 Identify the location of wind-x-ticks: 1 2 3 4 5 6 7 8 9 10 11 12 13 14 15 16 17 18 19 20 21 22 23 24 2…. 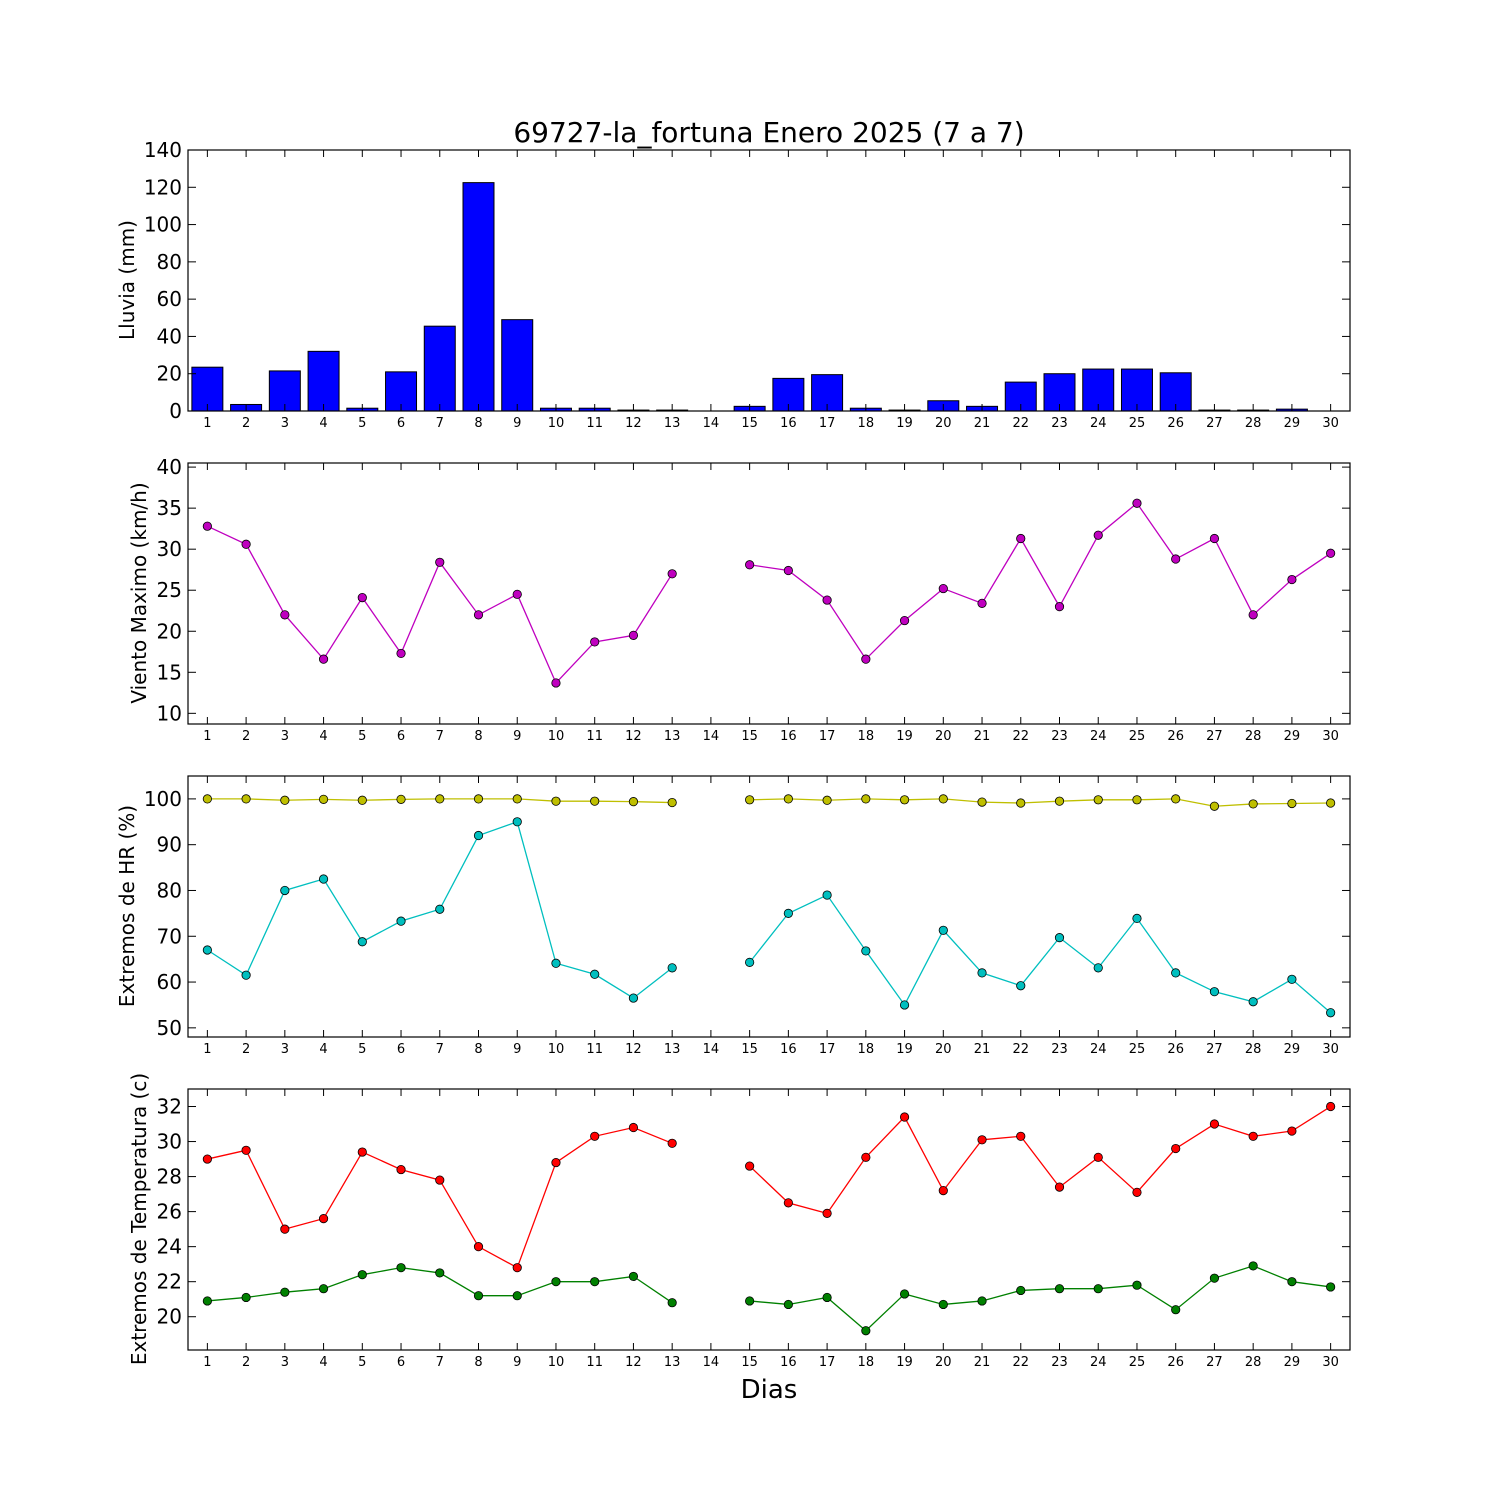
(771, 603).